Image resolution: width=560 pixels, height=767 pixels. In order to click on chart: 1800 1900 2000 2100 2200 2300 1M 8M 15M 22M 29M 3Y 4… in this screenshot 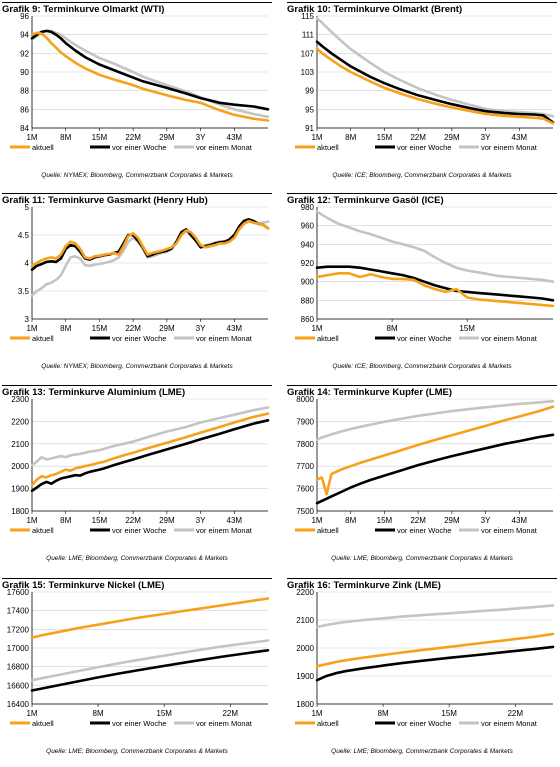, I will do `click(140, 465)`.